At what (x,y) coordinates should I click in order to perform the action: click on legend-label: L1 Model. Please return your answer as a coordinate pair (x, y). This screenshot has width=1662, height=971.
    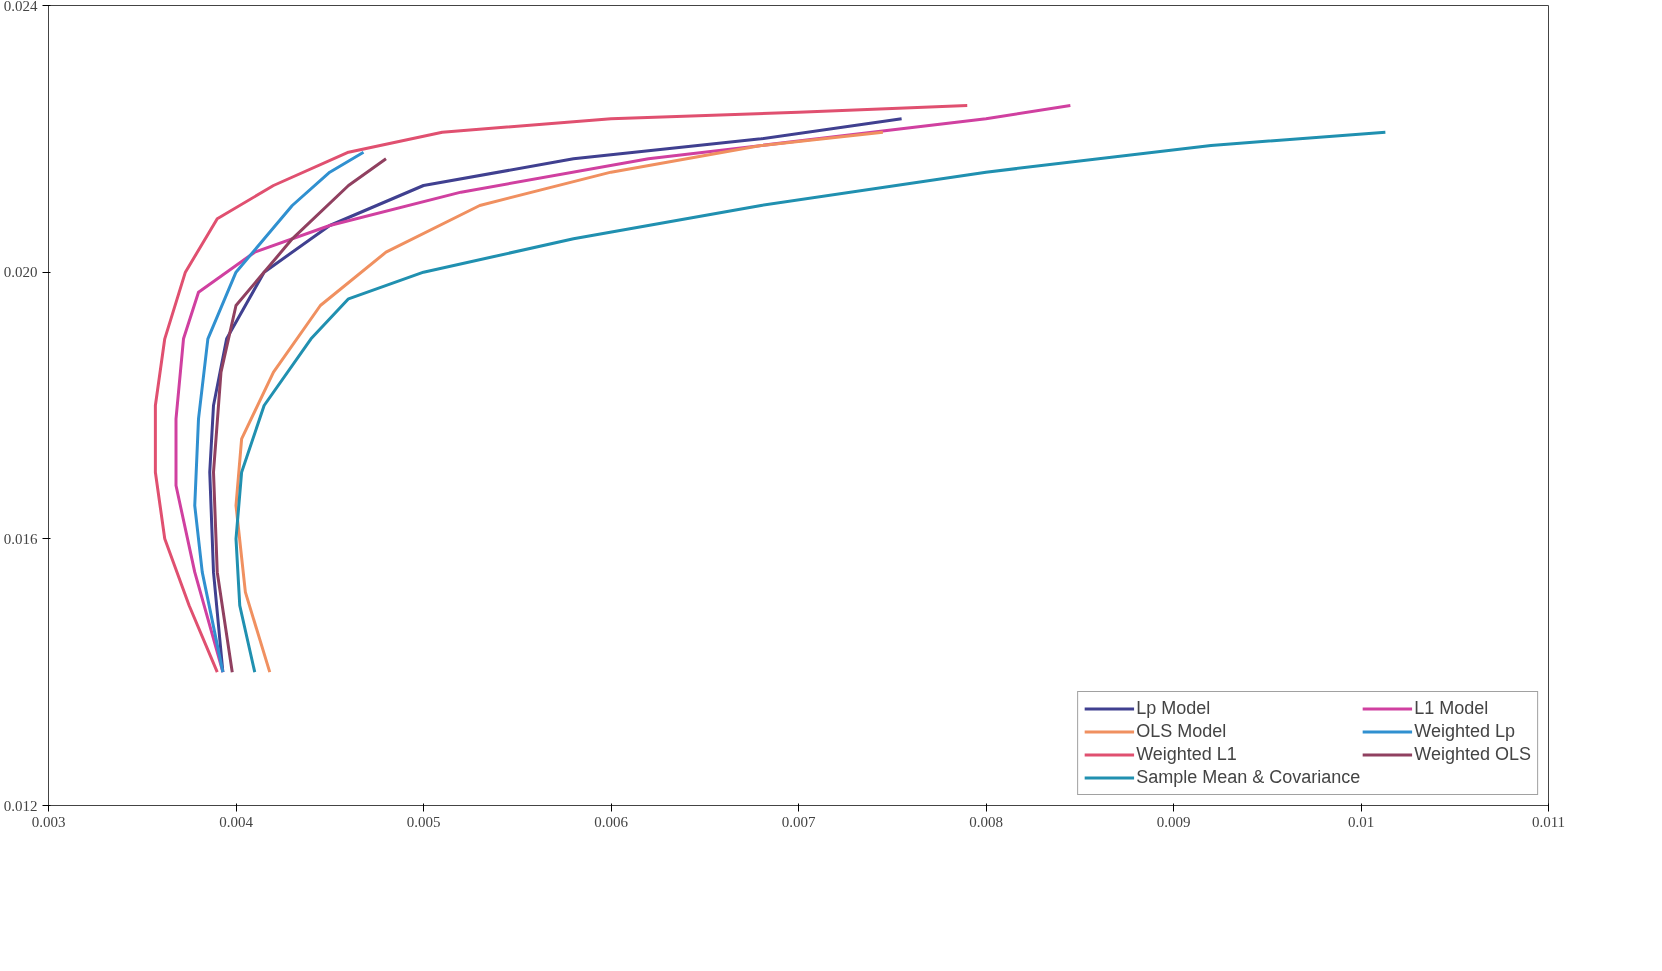
    Looking at the image, I should click on (1451, 708).